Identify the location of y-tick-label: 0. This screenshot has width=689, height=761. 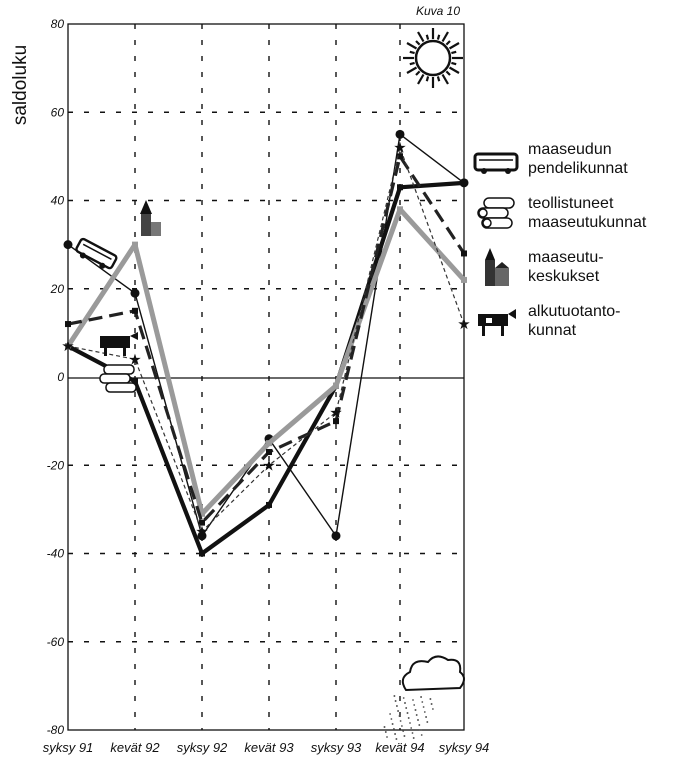
(60, 377).